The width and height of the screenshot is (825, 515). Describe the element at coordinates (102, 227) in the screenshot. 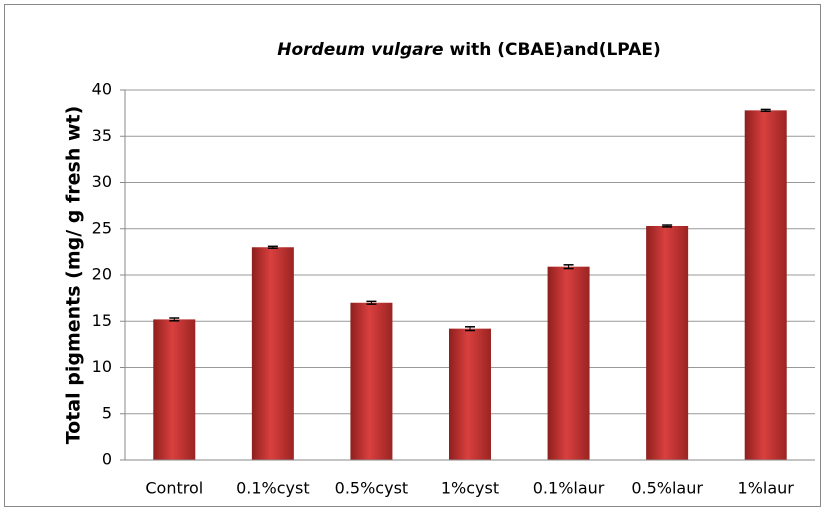

I see `y-tick-label: 25` at that location.